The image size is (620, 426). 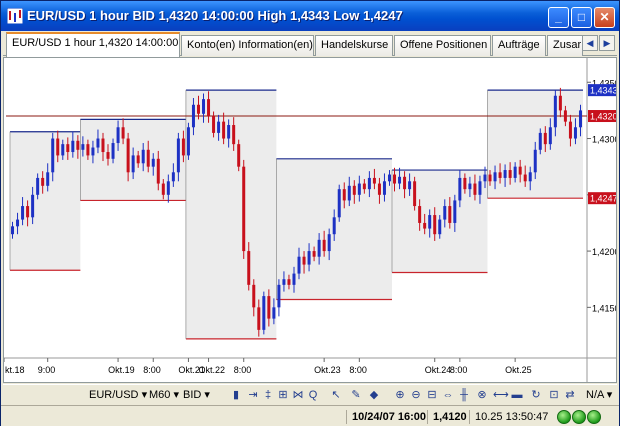 What do you see at coordinates (400, 395) in the screenshot?
I see `zoom-in-icon: ⊕` at bounding box center [400, 395].